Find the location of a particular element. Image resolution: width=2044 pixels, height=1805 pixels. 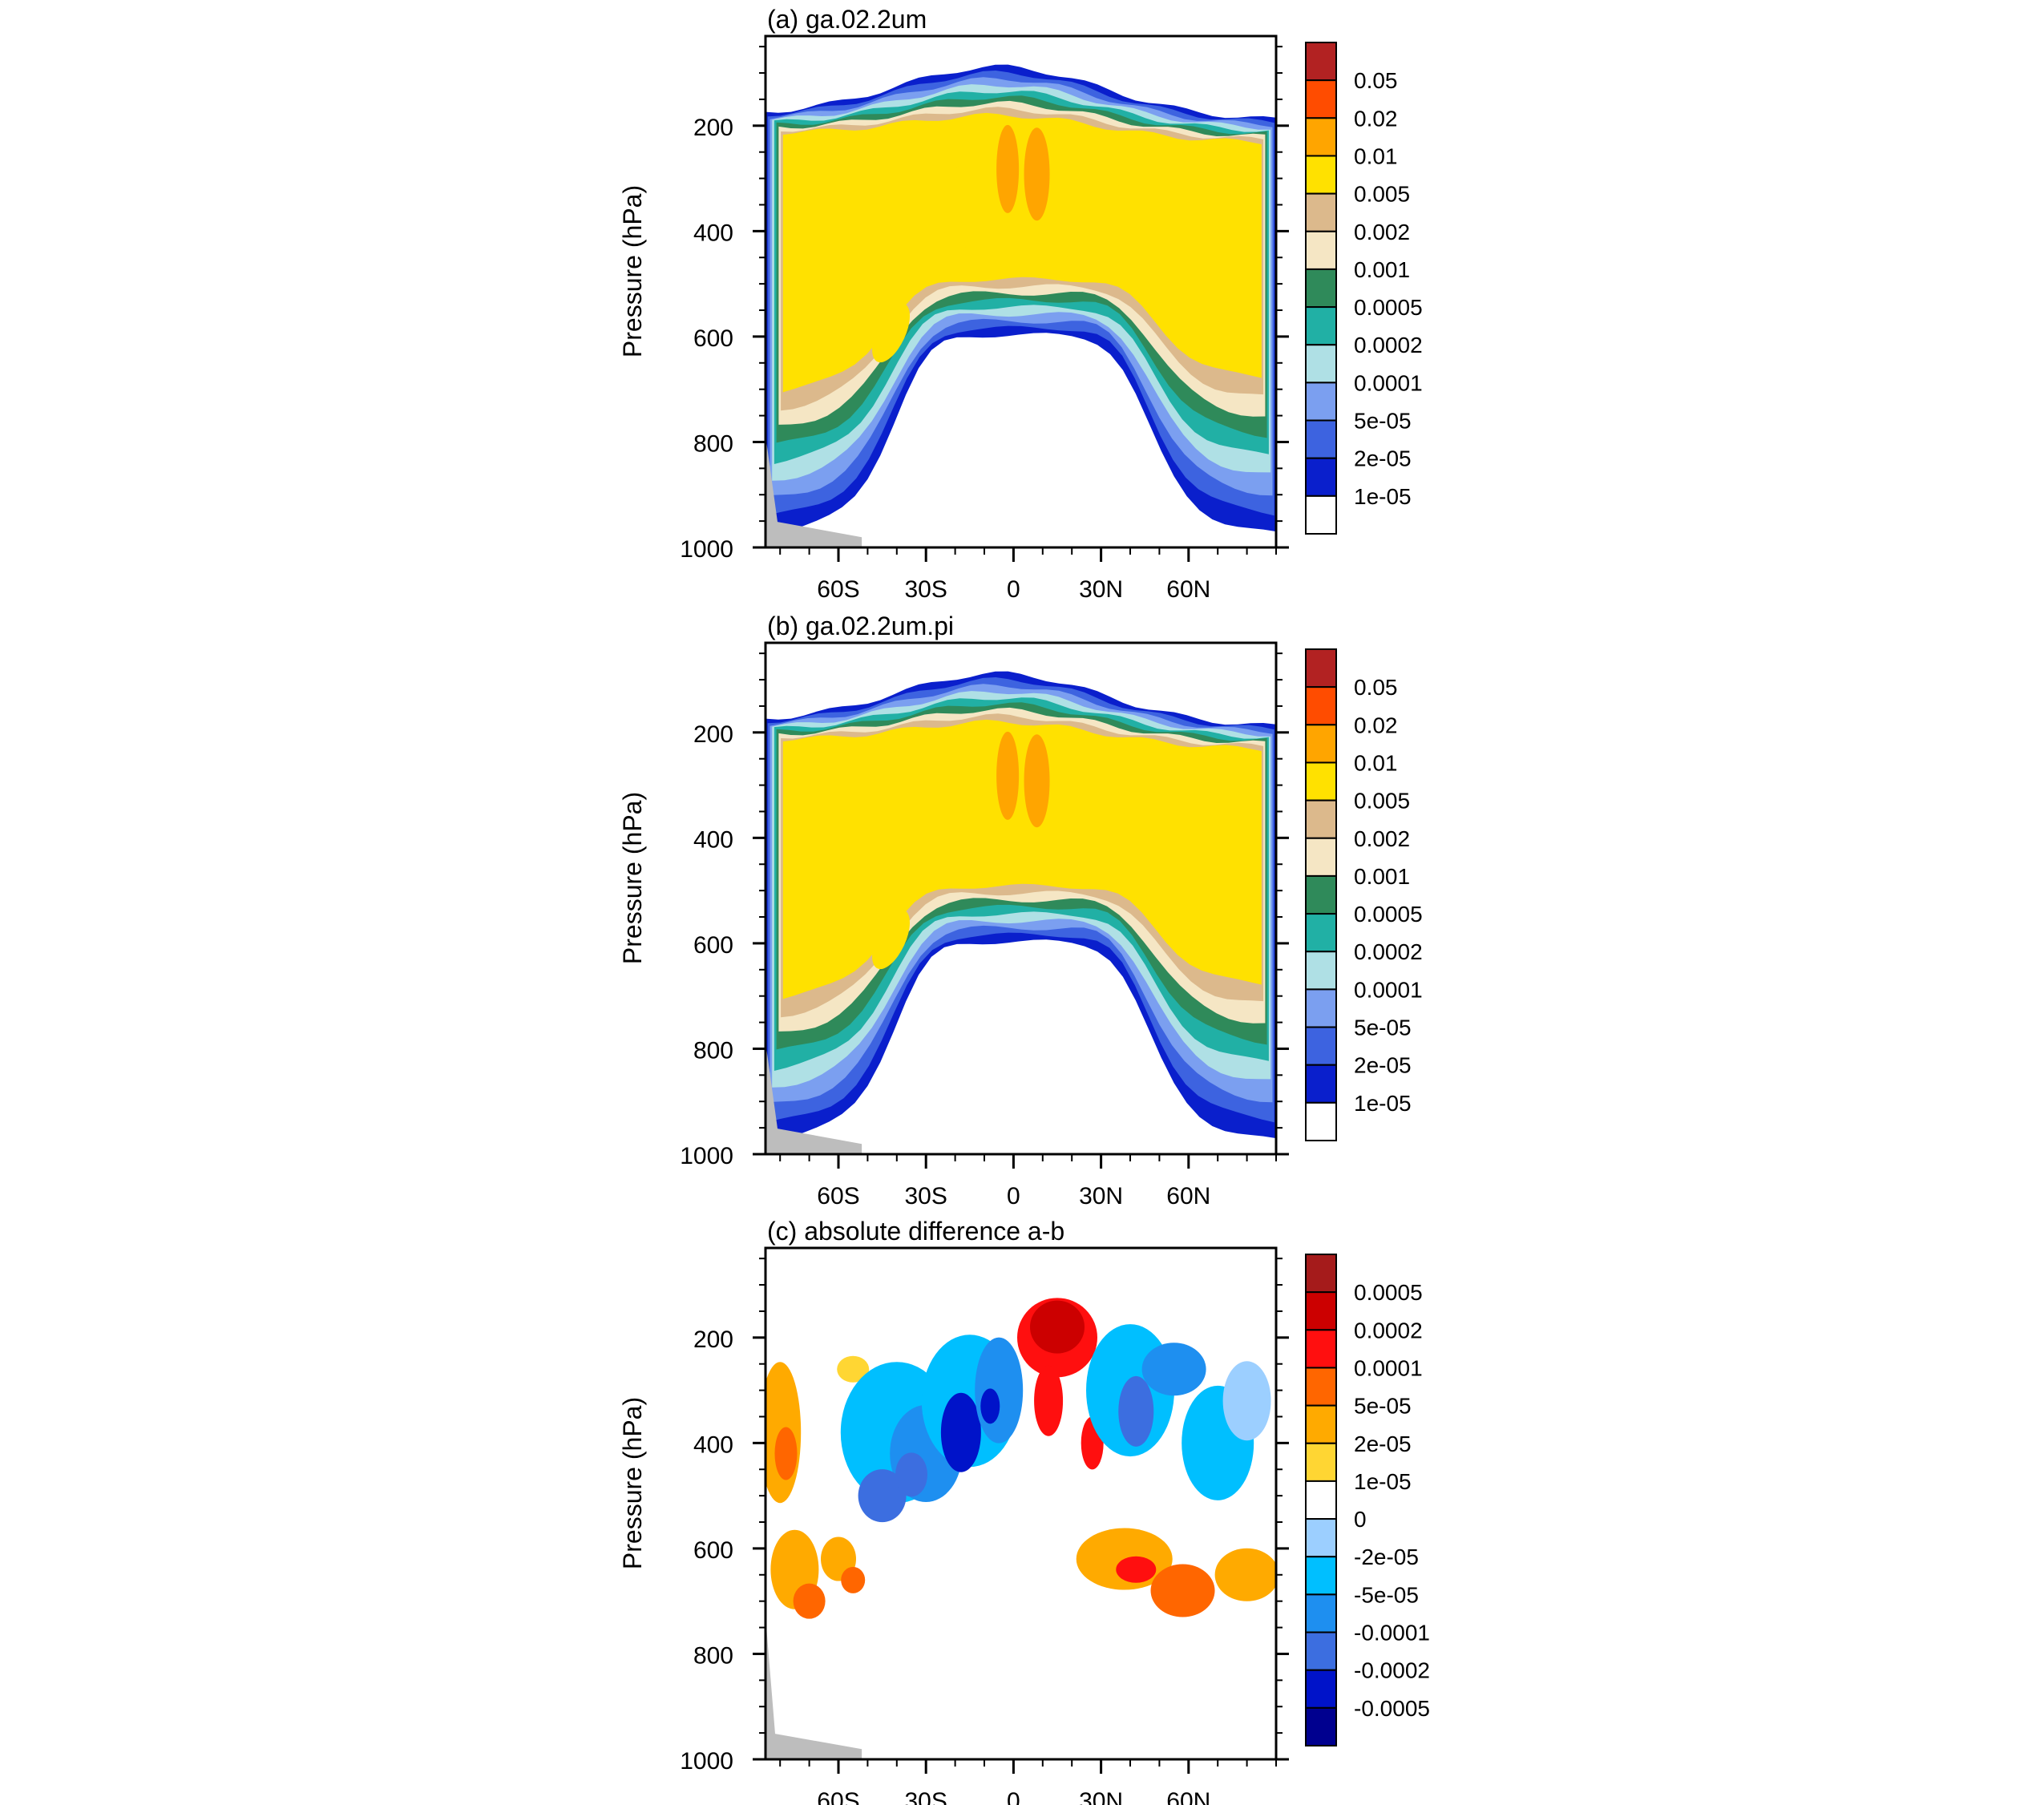

panel-a-colorbar-label-1: 0.02 is located at coordinates (1376, 118).